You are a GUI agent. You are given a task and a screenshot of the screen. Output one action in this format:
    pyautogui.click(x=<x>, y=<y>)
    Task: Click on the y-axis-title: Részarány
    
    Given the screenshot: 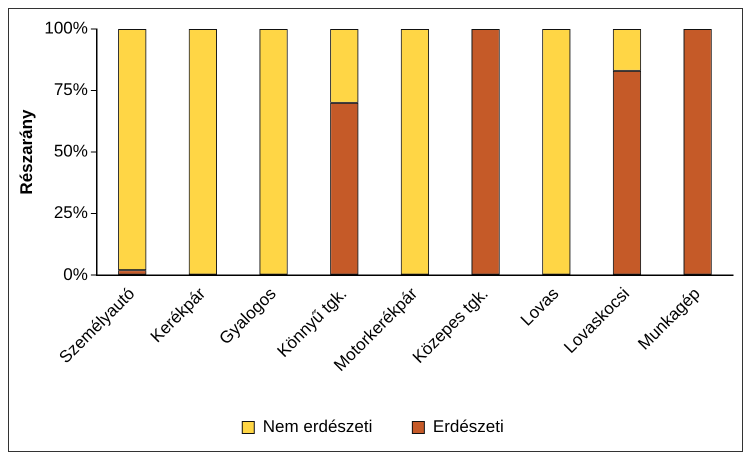 What is the action you would take?
    pyautogui.click(x=26, y=151)
    